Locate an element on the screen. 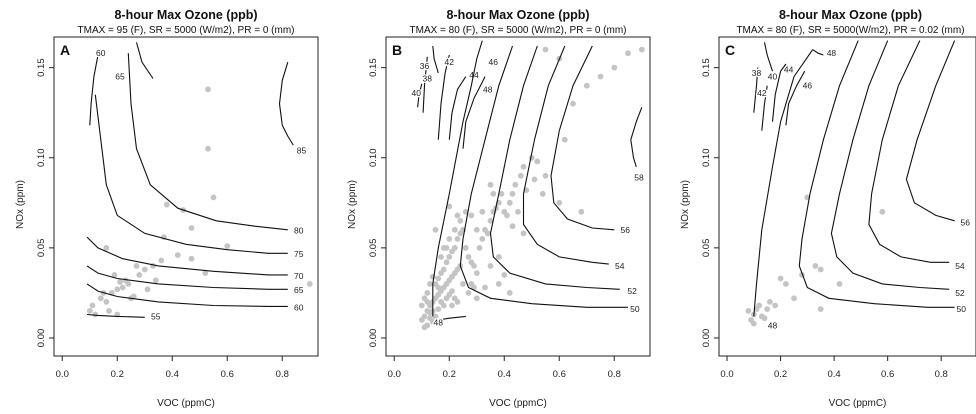  contour-label: 52 is located at coordinates (632, 291).